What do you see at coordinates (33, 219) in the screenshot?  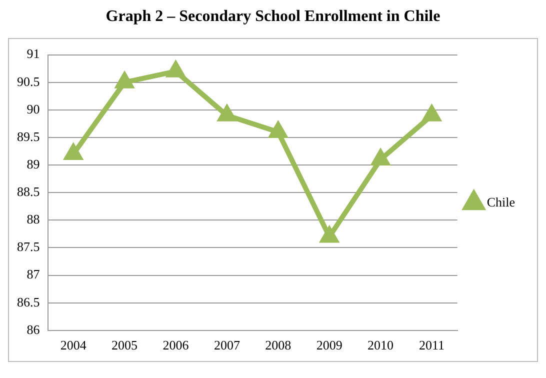 I see `y-tick-label: 88` at bounding box center [33, 219].